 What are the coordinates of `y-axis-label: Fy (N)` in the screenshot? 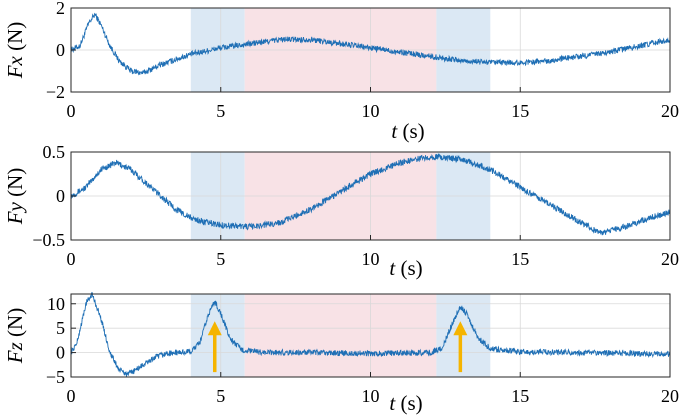 It's located at (15, 197).